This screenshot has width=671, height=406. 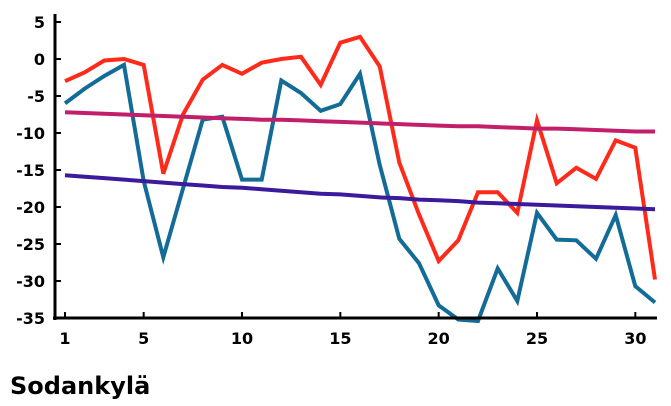 I want to click on x-tick-label: 15, so click(x=340, y=338).